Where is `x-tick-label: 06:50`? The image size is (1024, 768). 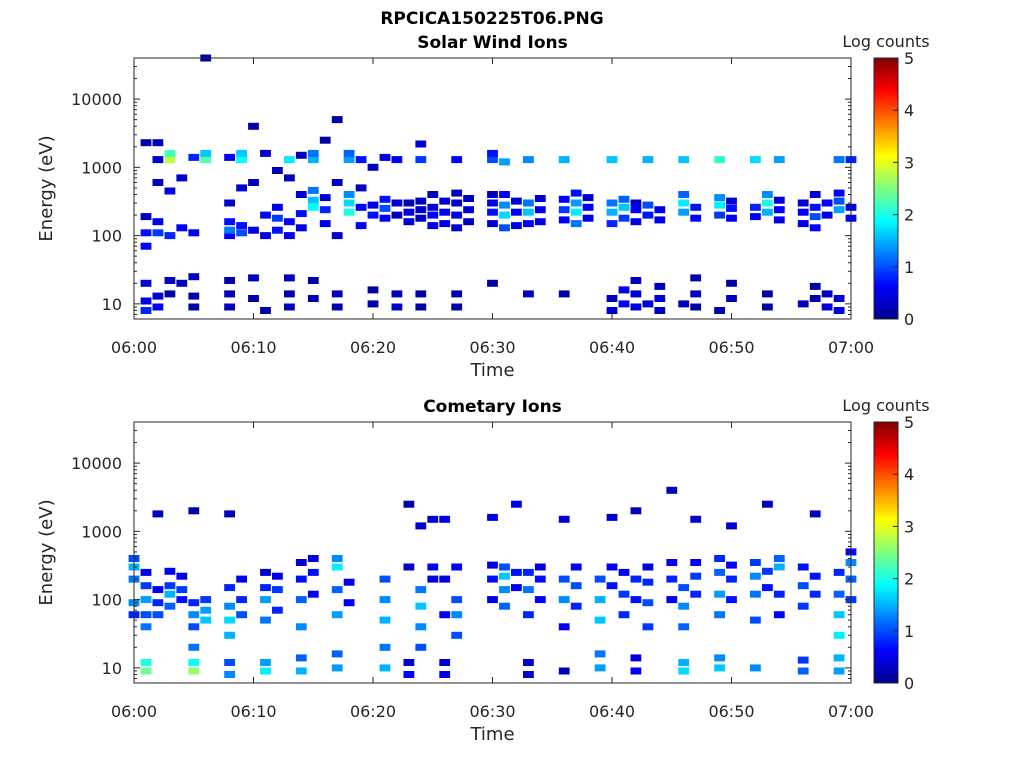 x-tick-label: 06:50 is located at coordinates (731, 711).